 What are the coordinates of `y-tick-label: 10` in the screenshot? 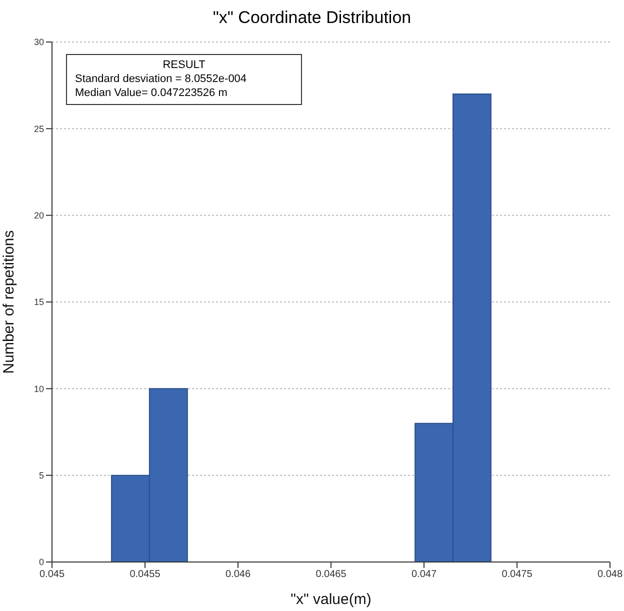 It's located at (39, 389).